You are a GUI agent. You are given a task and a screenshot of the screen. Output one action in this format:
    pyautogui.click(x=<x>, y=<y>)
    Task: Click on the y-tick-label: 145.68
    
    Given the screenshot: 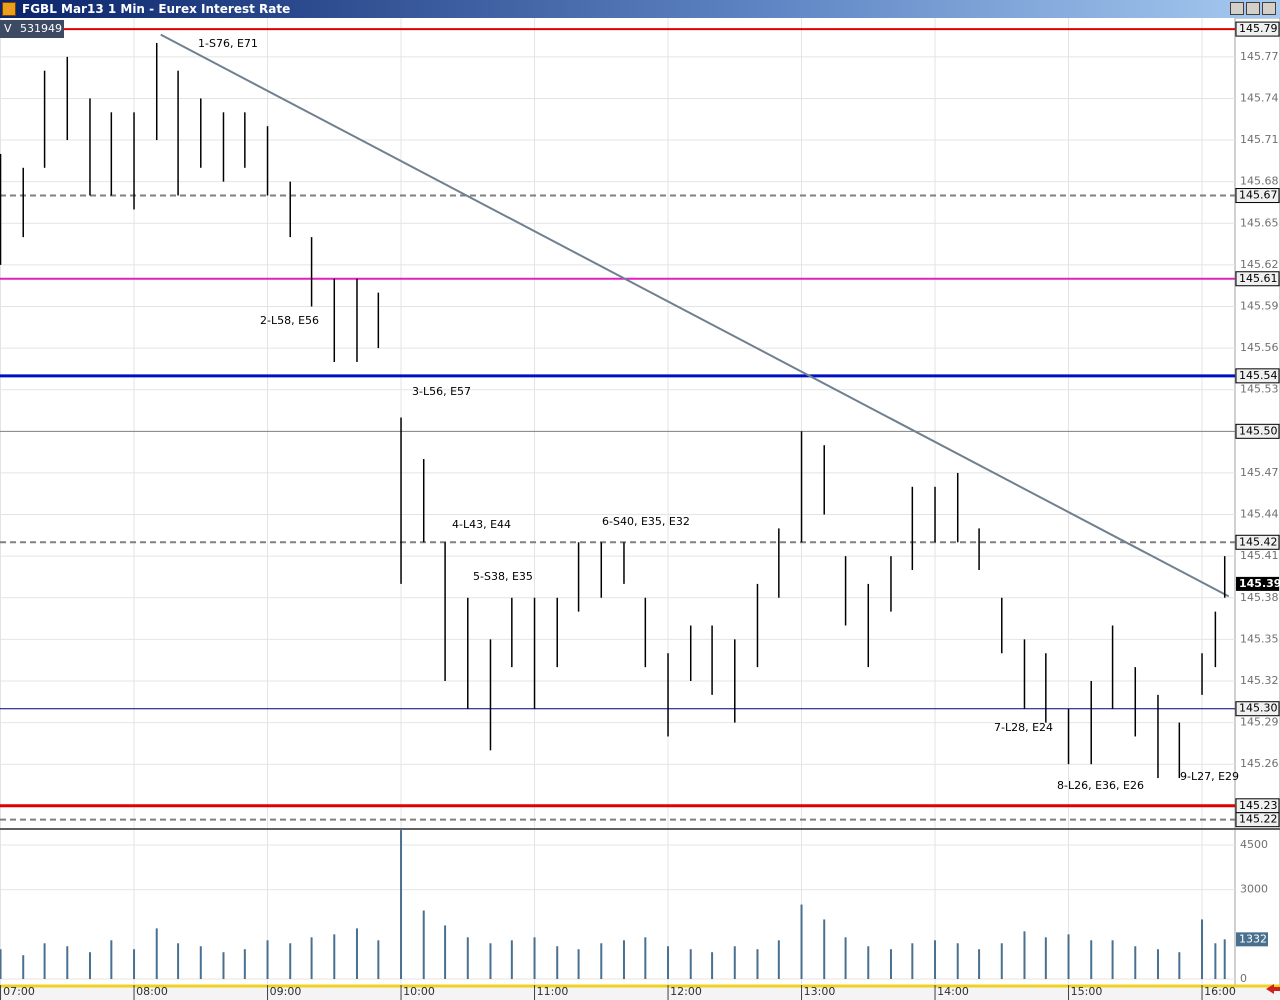 What is the action you would take?
    pyautogui.click(x=1259, y=181)
    